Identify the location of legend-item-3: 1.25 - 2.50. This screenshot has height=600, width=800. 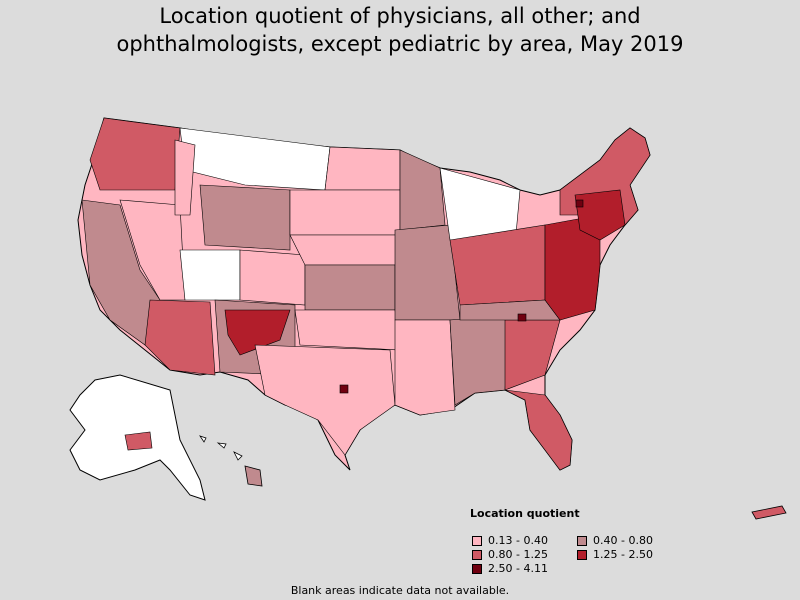
(615, 554).